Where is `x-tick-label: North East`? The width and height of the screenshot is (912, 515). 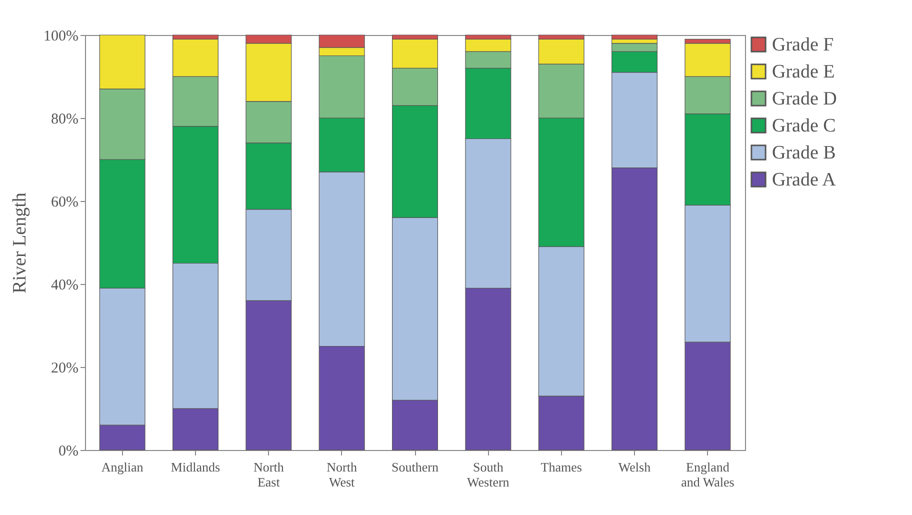 x-tick-label: North East is located at coordinates (268, 475).